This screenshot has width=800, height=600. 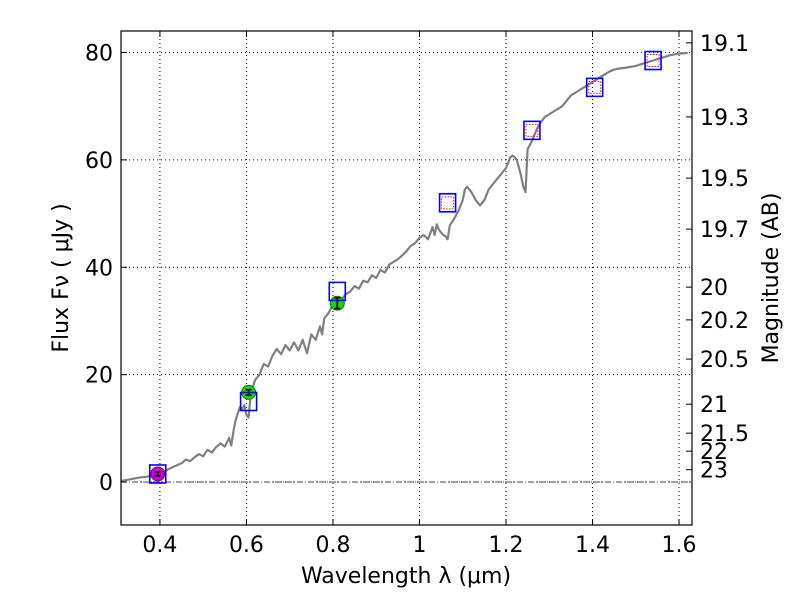 I want to click on x-tick-label: 0.6, so click(x=246, y=545).